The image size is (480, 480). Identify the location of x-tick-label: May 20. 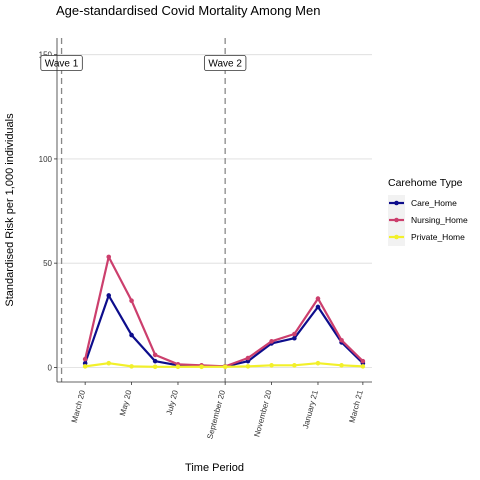
(126, 403).